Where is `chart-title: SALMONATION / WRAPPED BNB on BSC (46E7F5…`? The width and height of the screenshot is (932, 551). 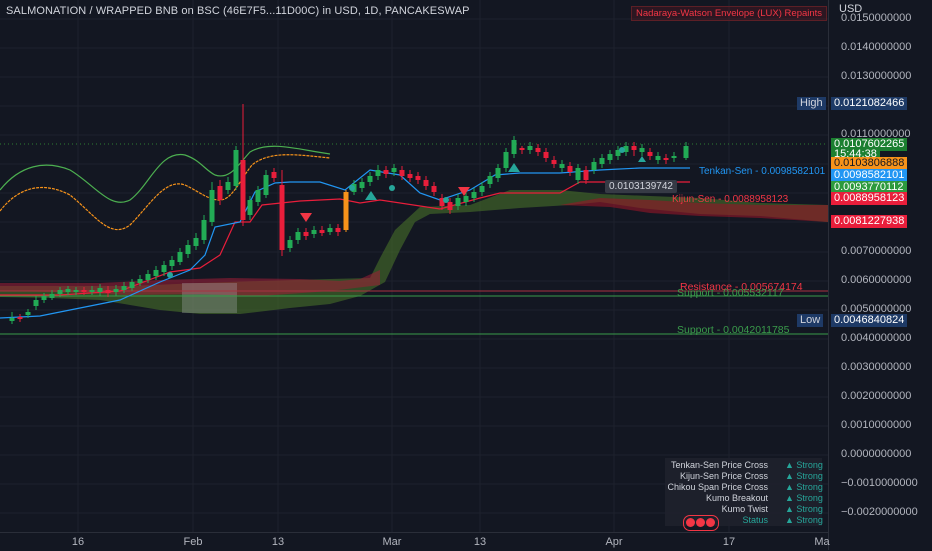 chart-title: SALMONATION / WRAPPED BNB on BSC (46E7F5… is located at coordinates (238, 11).